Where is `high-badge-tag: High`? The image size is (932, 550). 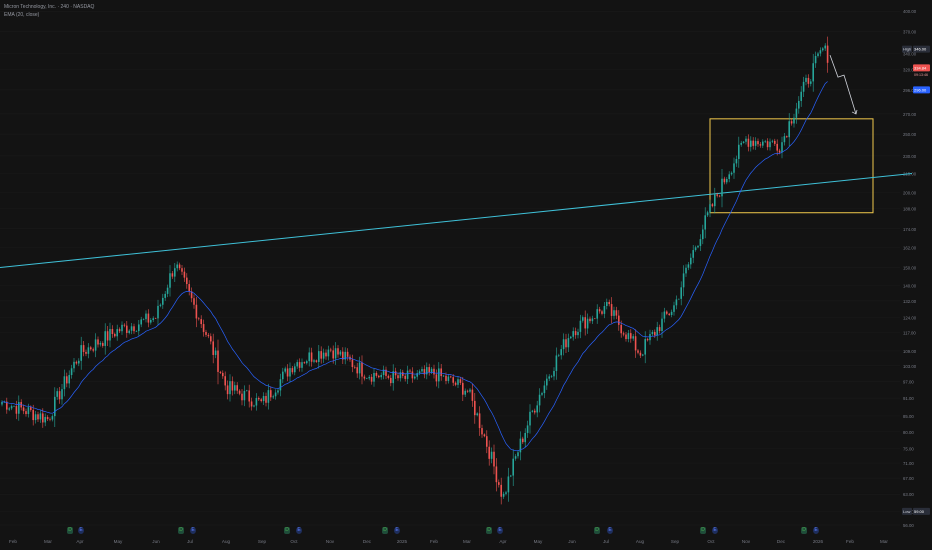
high-badge-tag: High is located at coordinates (907, 49).